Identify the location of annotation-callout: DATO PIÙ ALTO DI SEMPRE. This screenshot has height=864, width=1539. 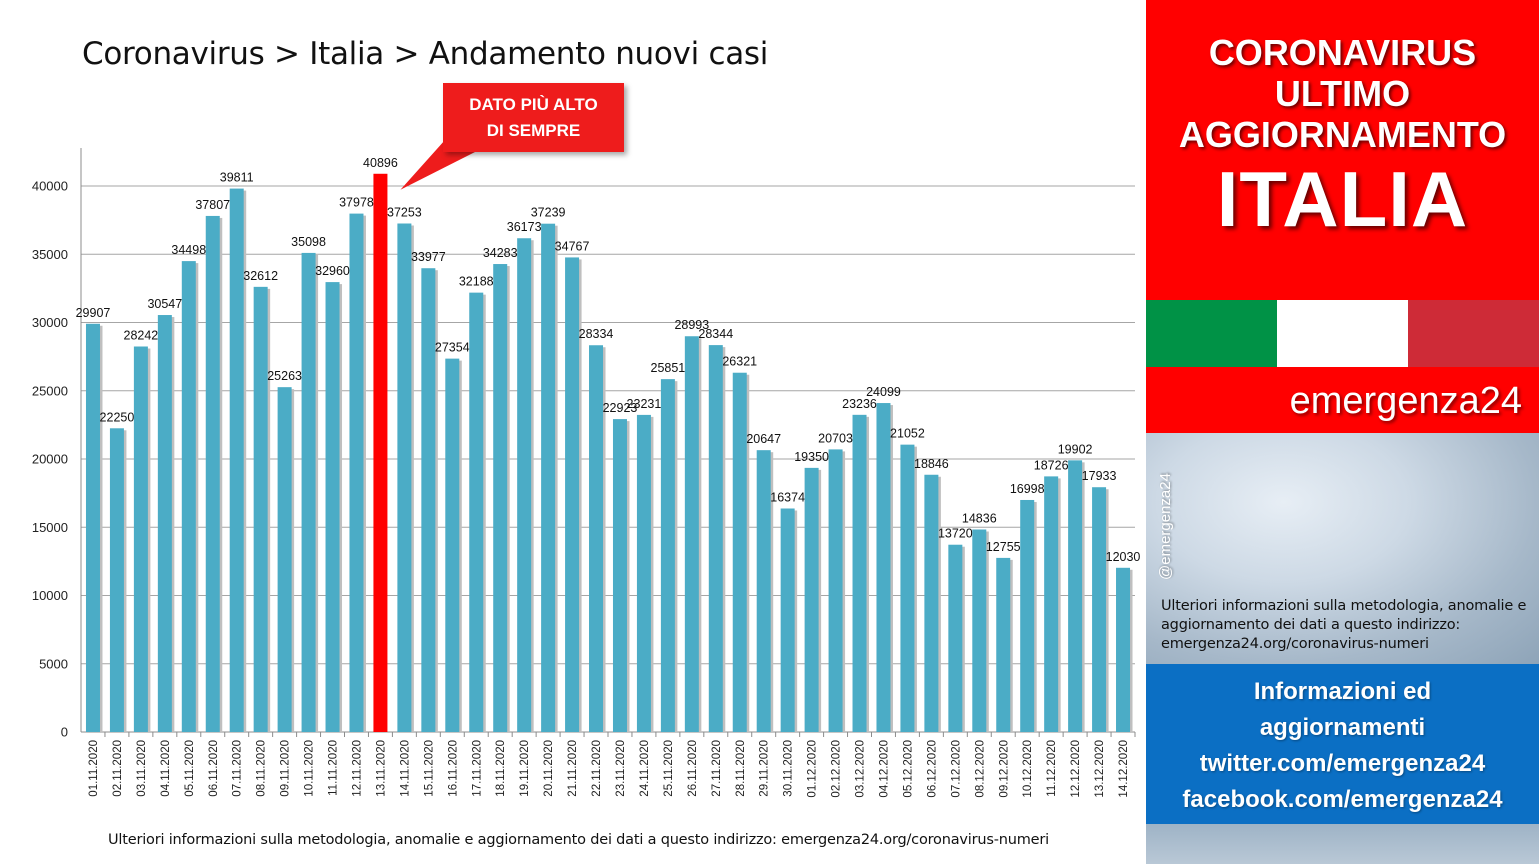
(533, 117).